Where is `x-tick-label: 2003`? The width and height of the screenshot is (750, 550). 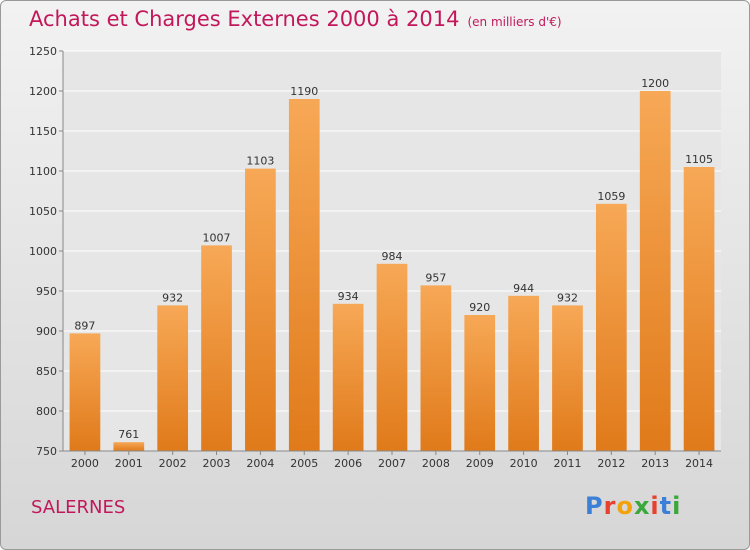 x-tick-label: 2003 is located at coordinates (217, 463).